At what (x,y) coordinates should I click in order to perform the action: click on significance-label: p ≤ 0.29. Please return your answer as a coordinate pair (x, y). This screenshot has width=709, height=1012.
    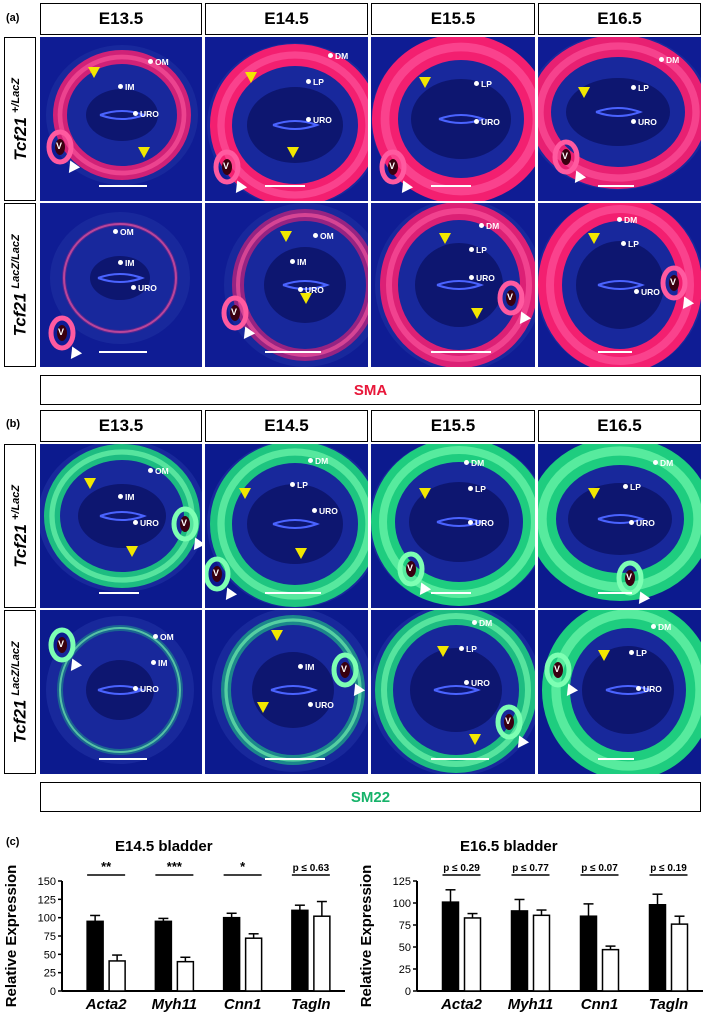
    Looking at the image, I should click on (461, 868).